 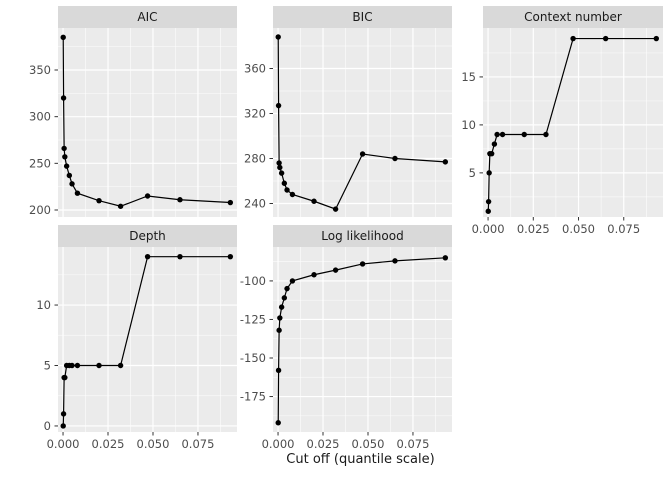 I want to click on svg-text: 280, so click(x=255, y=159).